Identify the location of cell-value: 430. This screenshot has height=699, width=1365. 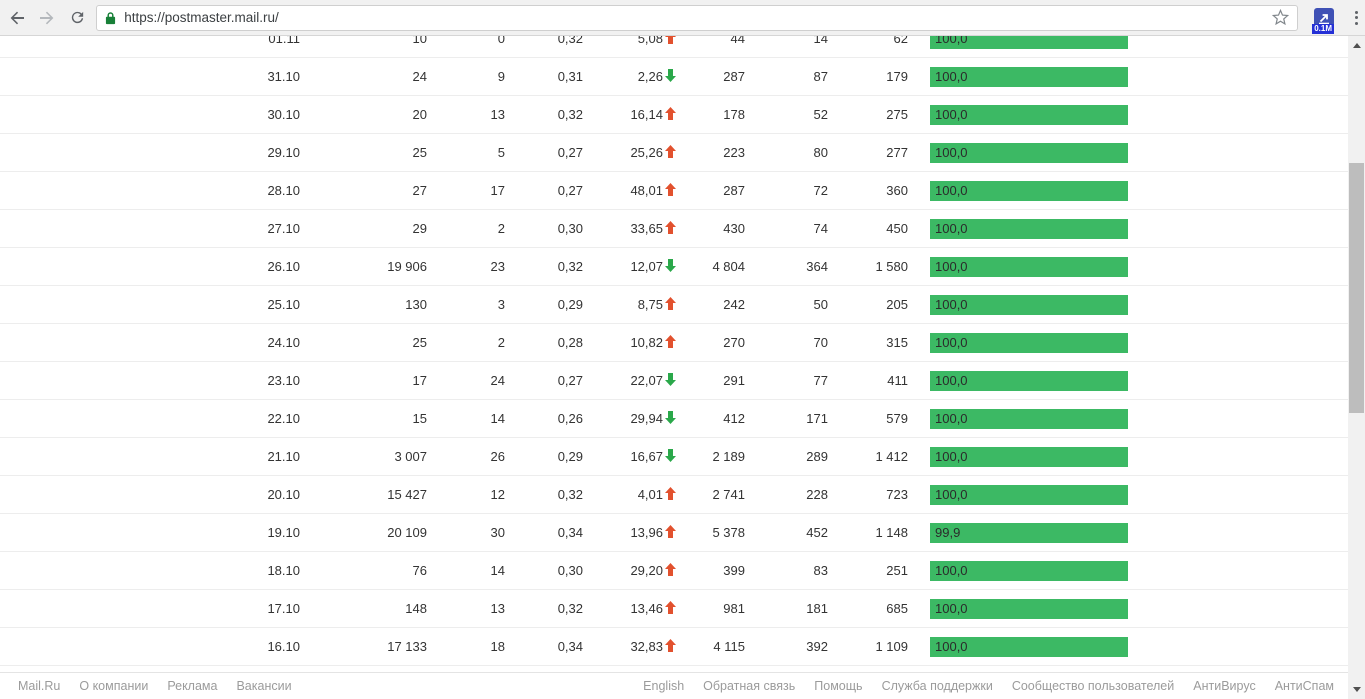
(734, 228).